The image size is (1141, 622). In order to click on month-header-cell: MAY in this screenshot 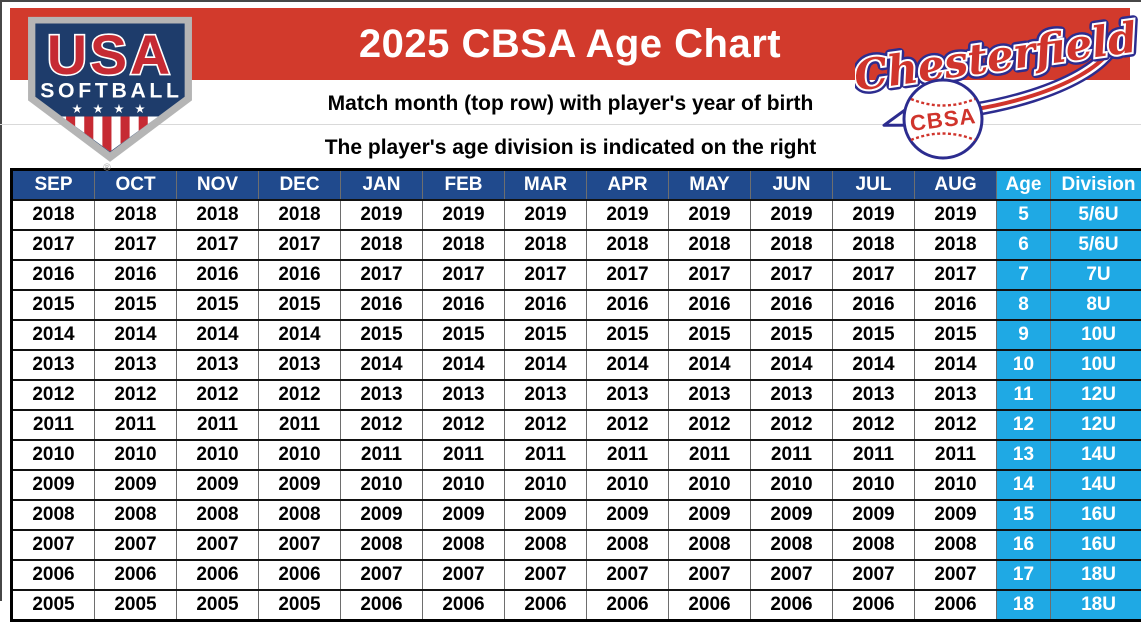, I will do `click(710, 185)`.